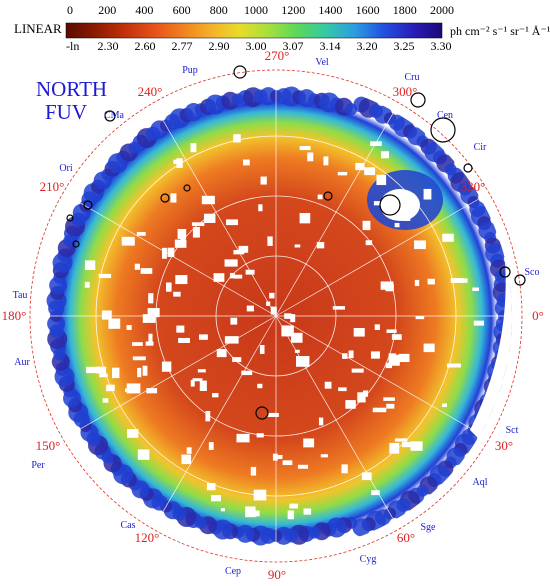 This screenshot has height=586, width=550. I want to click on colorbar-log-tick: 2.77, so click(182, 46).